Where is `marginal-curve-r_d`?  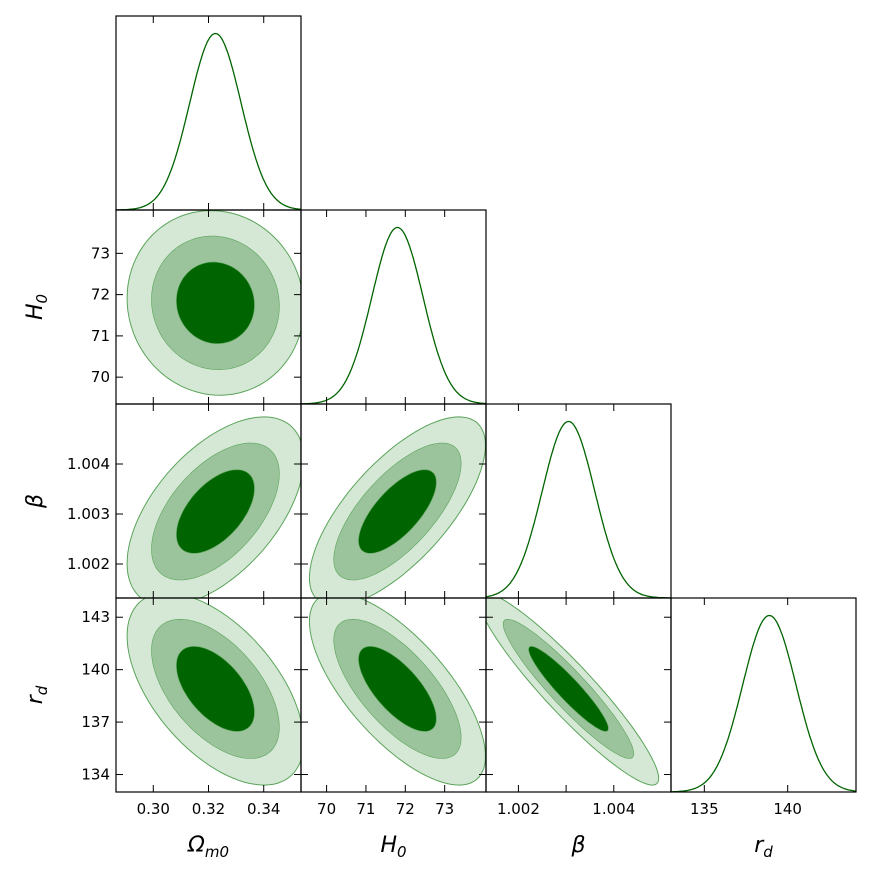
marginal-curve-r_d is located at coordinates (763, 703).